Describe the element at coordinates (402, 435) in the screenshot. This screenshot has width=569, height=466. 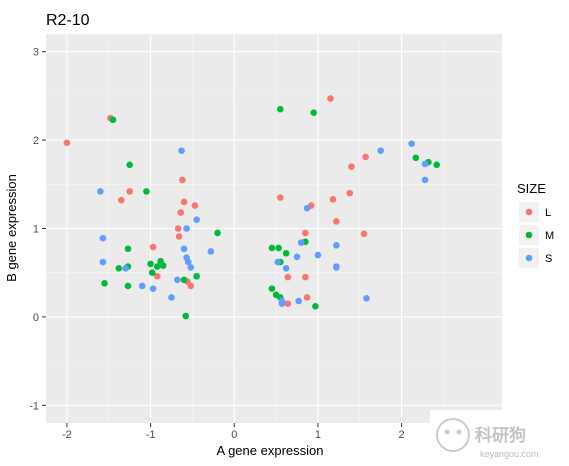
I see `x-tick-label: 2` at that location.